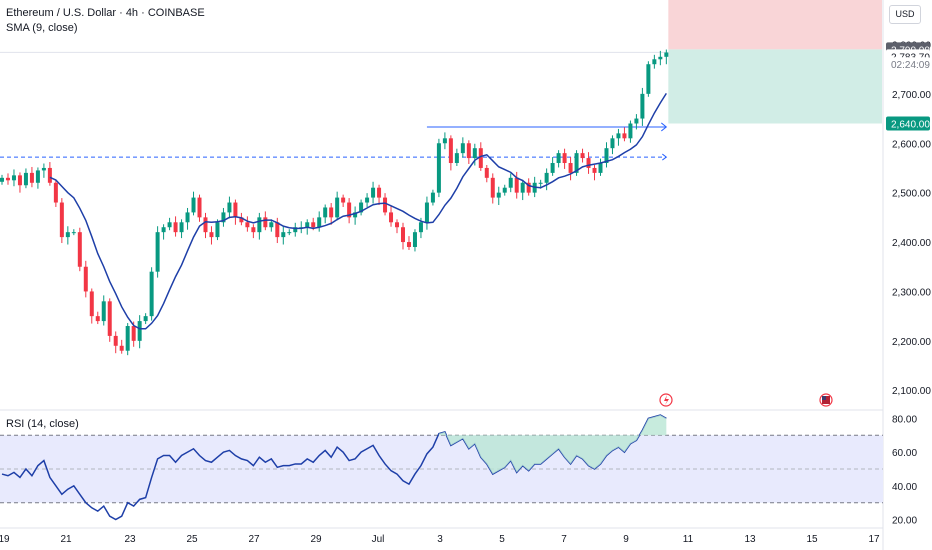 The width and height of the screenshot is (932, 550). I want to click on time-axis-label: 11, so click(688, 539).